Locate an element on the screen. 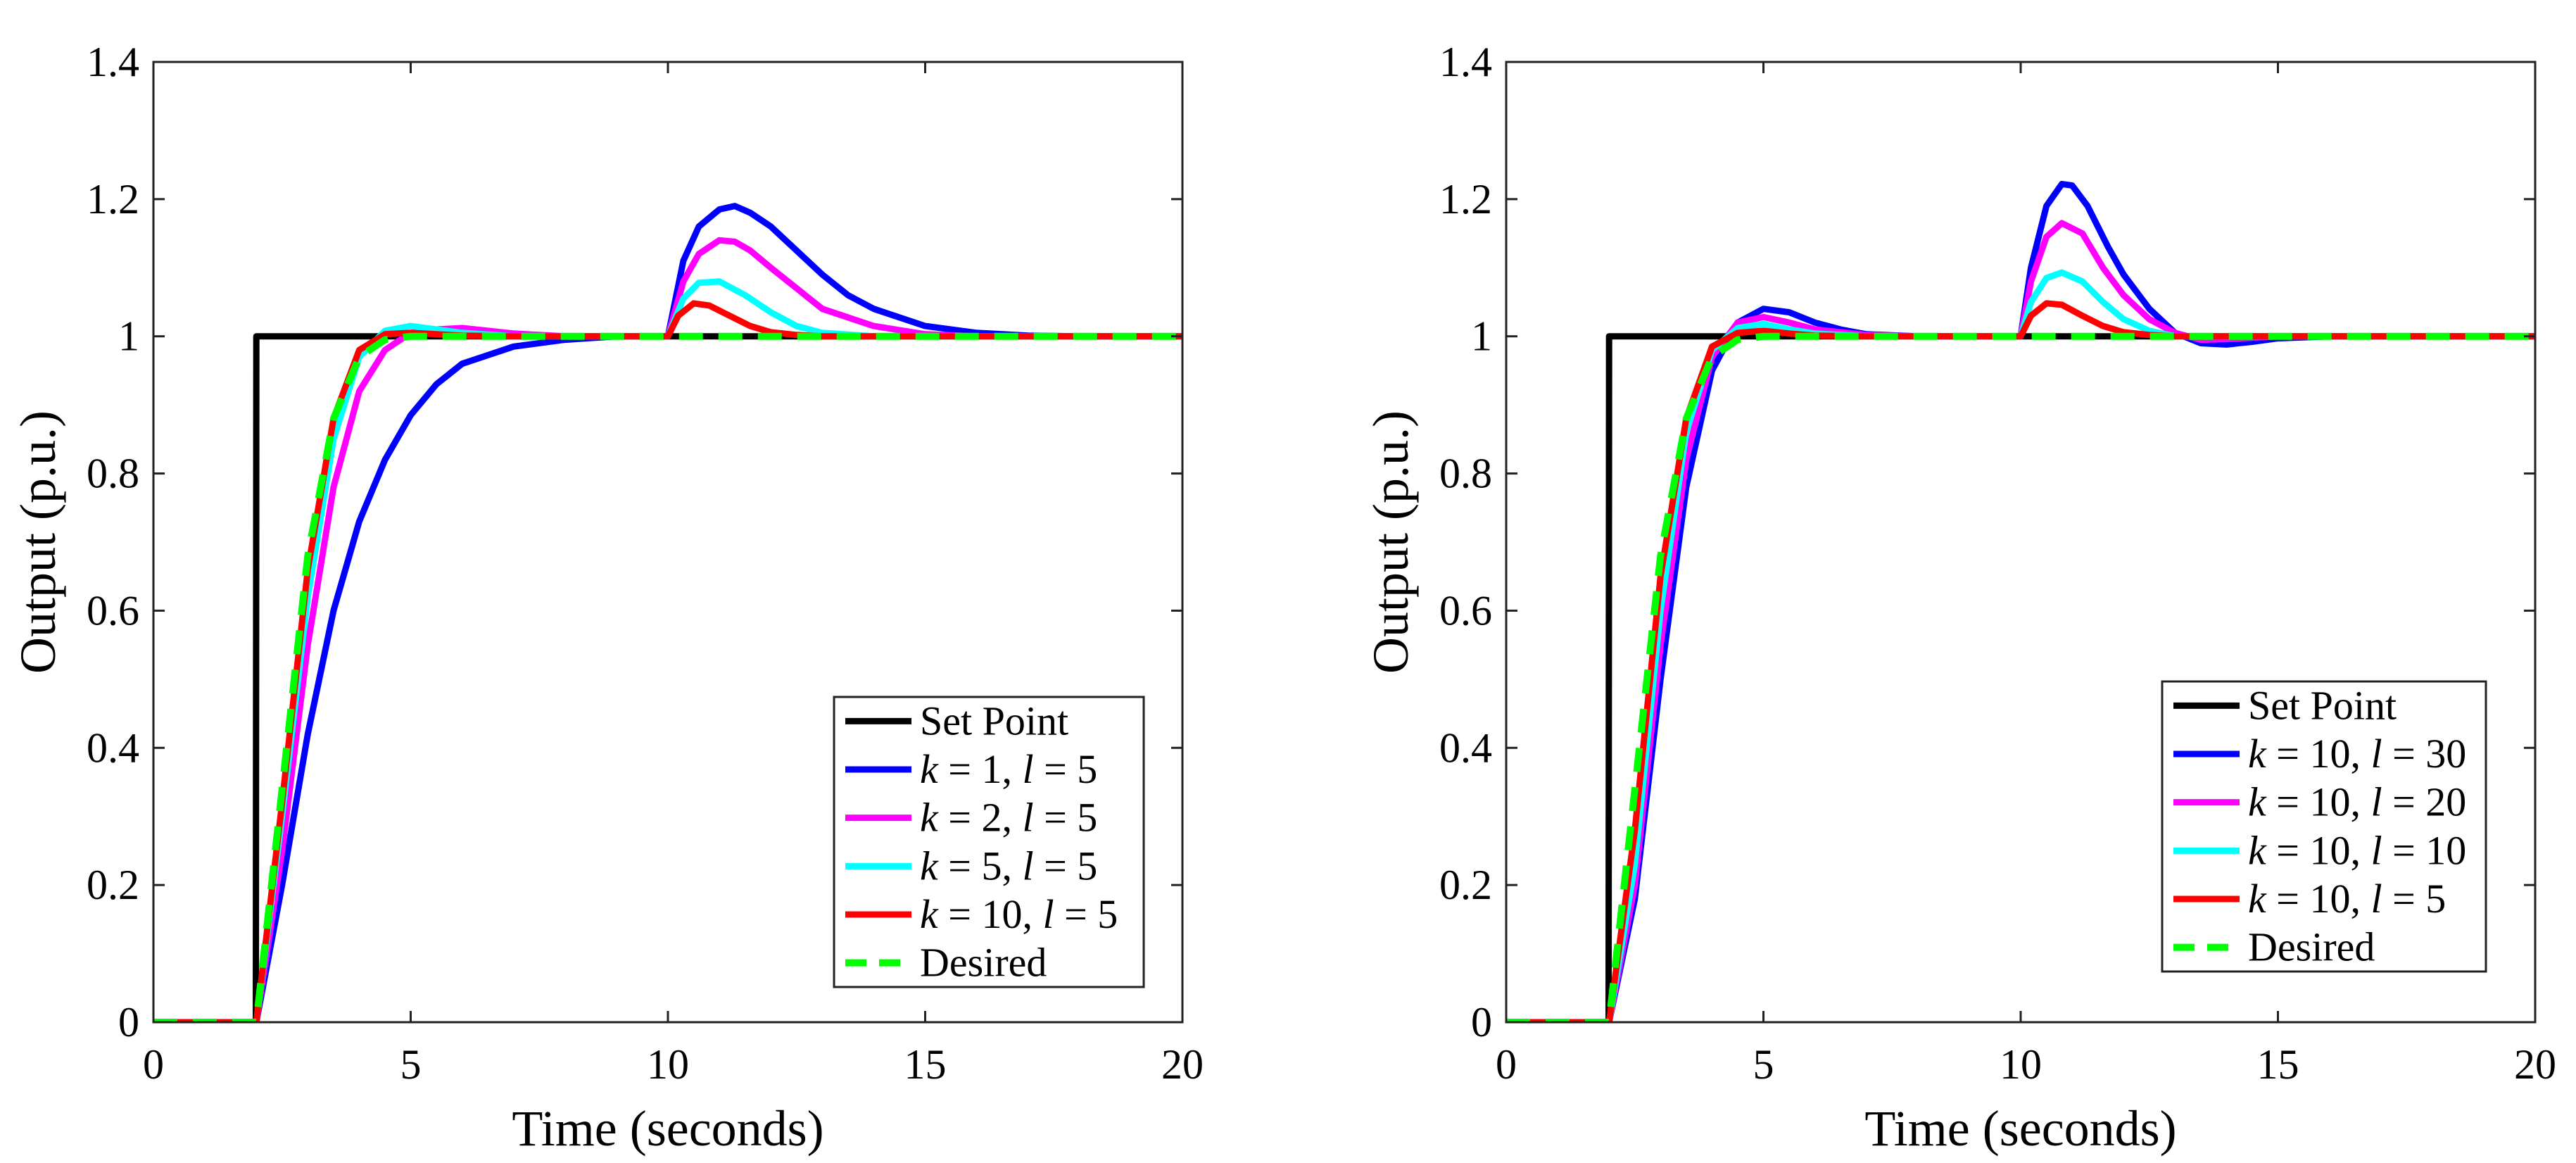 The width and height of the screenshot is (2576, 1163). legend-entry-1: k = 1, l = 5 is located at coordinates (1008, 769).